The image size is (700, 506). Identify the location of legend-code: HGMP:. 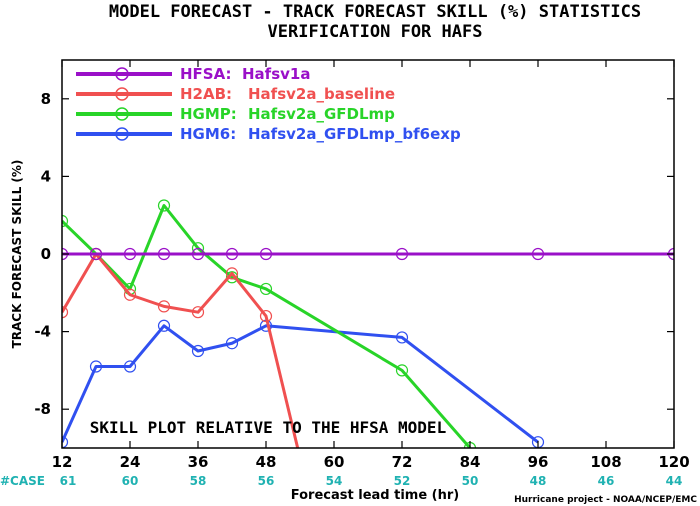
(208, 114).